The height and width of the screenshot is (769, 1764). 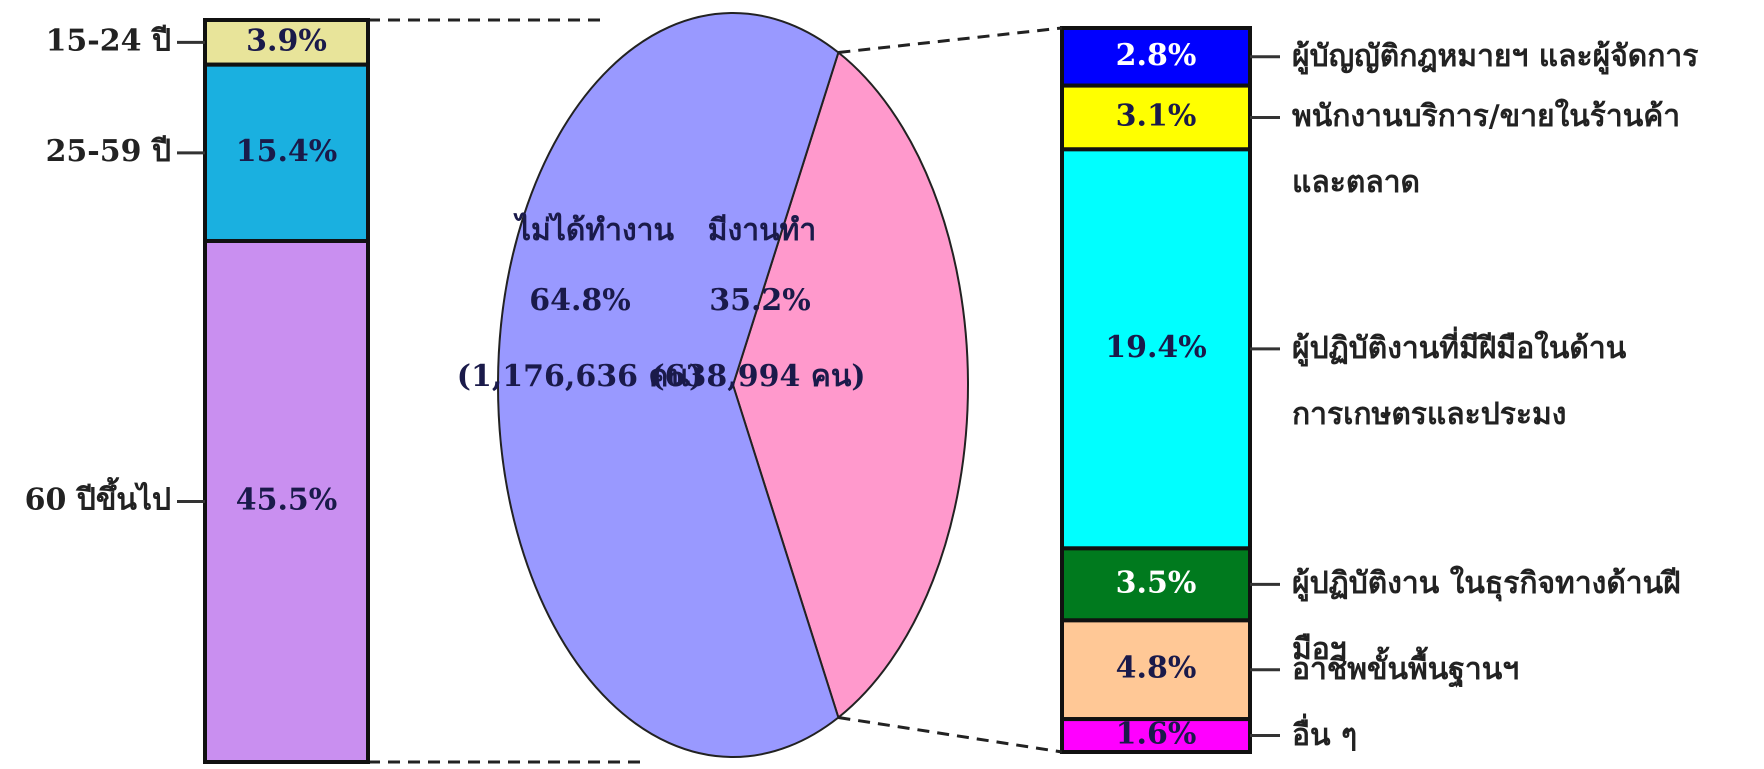 What do you see at coordinates (108, 151) in the screenshot?
I see `segment-label: 25-59 ปี` at bounding box center [108, 151].